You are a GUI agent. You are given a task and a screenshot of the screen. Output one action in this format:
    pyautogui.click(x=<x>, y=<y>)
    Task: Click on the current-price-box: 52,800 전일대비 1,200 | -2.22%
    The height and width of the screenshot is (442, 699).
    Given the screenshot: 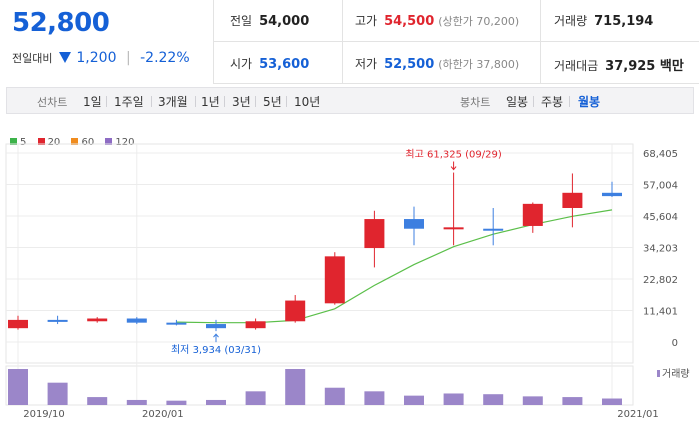 What is the action you would take?
    pyautogui.click(x=107, y=42)
    